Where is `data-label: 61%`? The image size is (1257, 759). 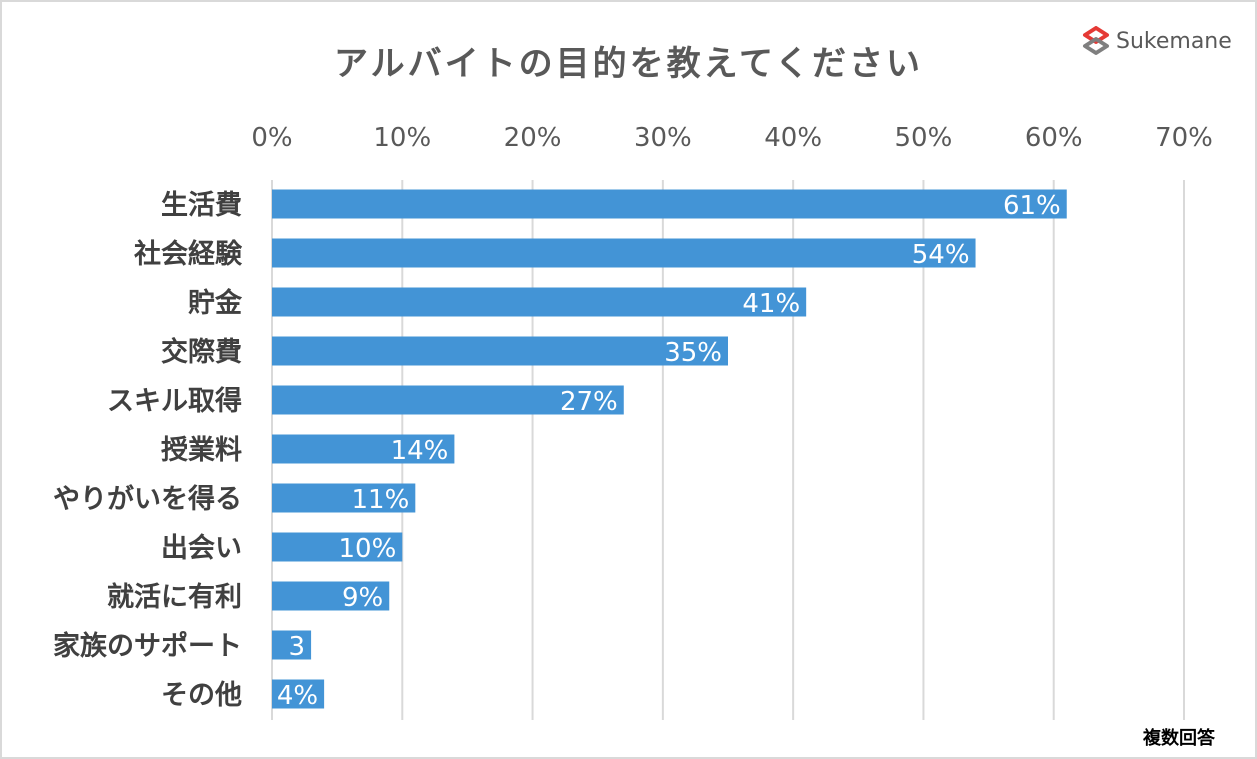 data-label: 61% is located at coordinates (1032, 206).